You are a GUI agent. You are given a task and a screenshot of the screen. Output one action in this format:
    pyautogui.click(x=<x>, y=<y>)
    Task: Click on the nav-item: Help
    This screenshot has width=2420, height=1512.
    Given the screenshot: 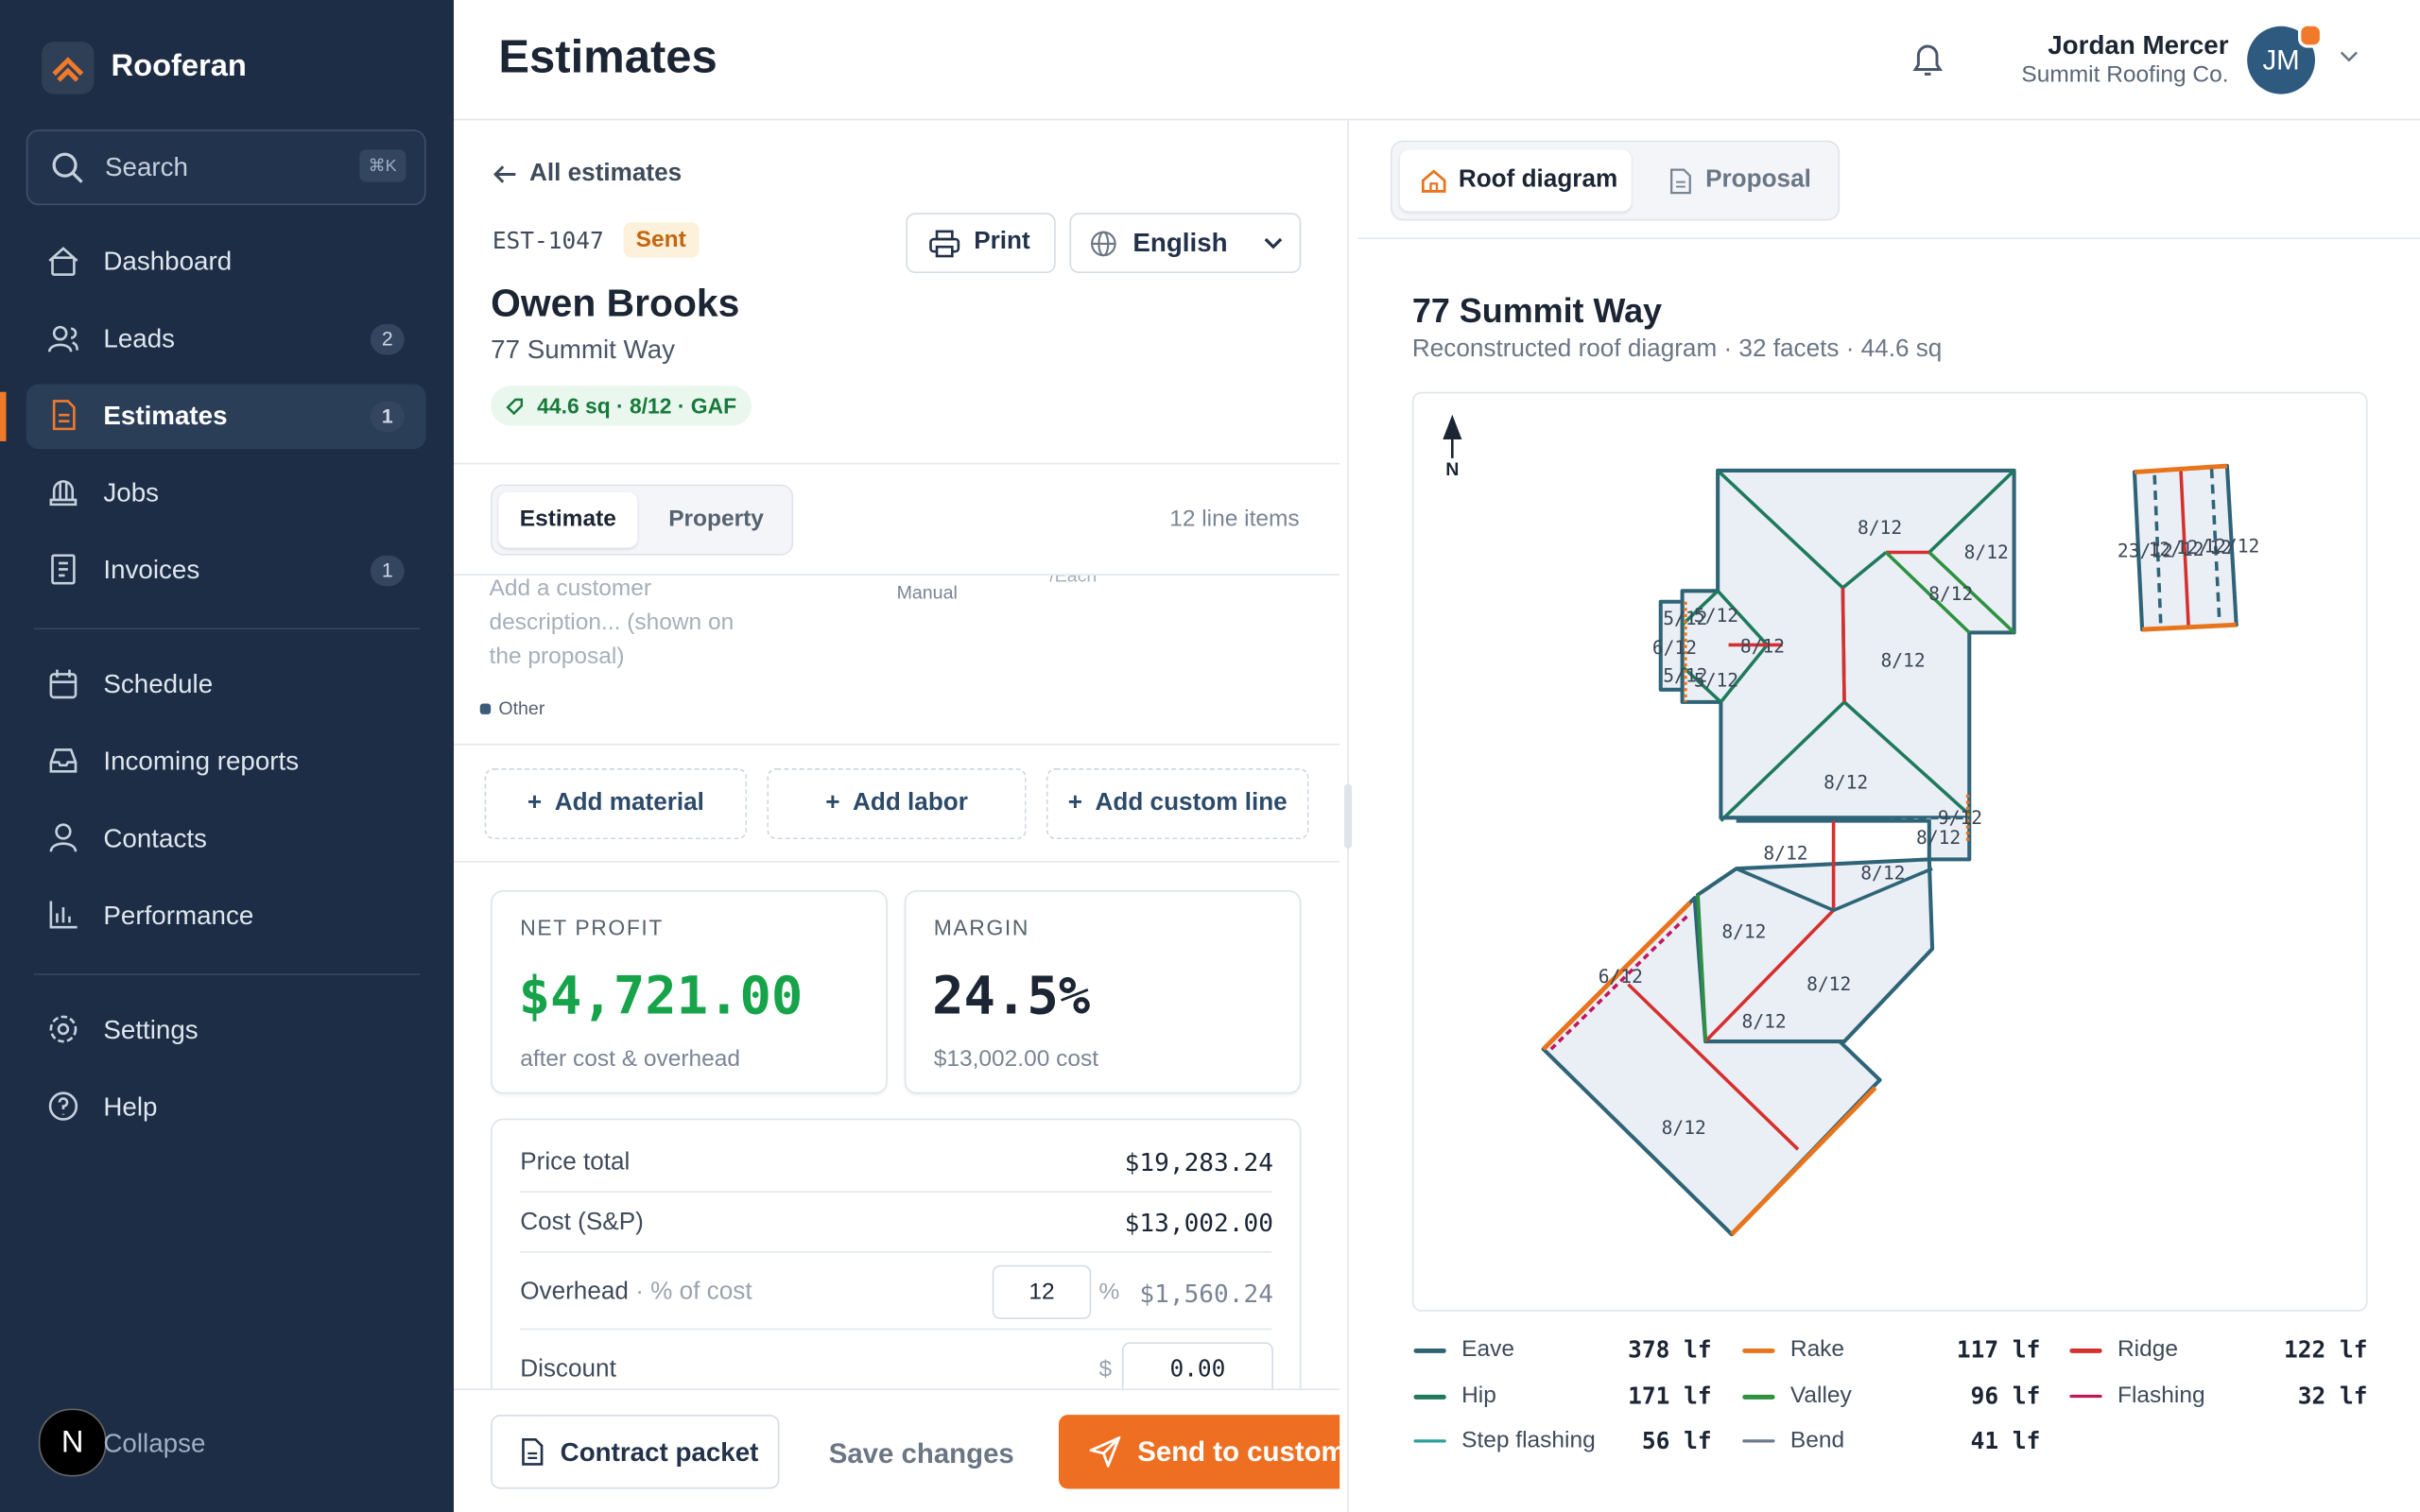 What is the action you would take?
    pyautogui.click(x=226, y=1108)
    